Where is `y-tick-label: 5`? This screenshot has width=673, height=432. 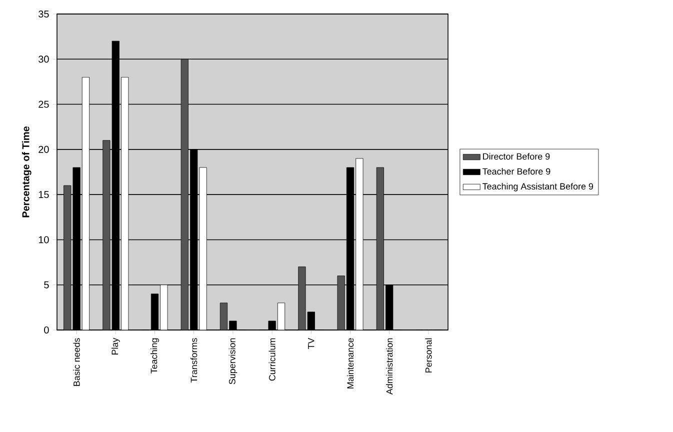 y-tick-label: 5 is located at coordinates (46, 284).